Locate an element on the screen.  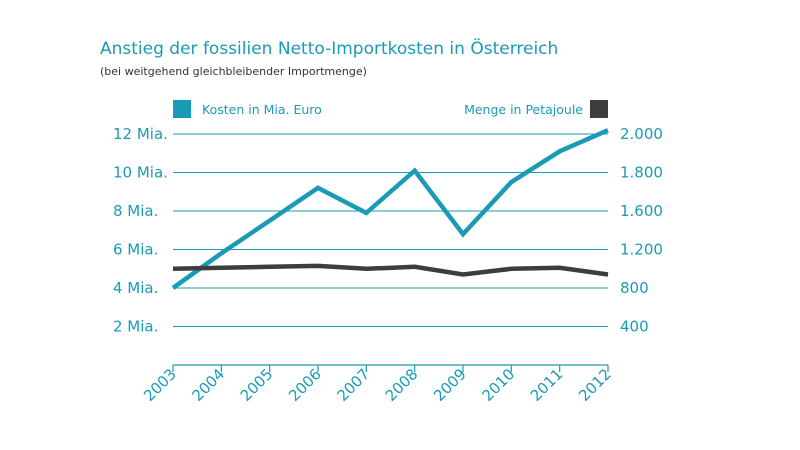
x-axis: 2003 2004 2005 2006 2007 2008 2009 2010 2011 2012 is located at coordinates (377, 384).